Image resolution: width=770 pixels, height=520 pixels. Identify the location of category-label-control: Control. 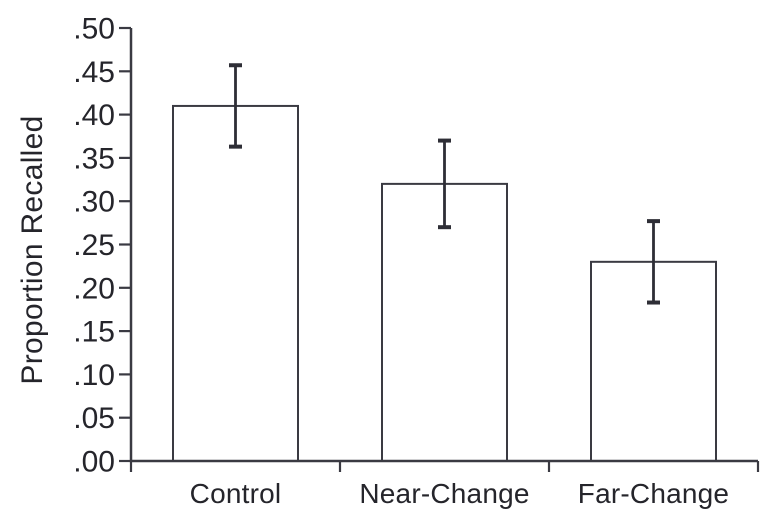
(235, 493).